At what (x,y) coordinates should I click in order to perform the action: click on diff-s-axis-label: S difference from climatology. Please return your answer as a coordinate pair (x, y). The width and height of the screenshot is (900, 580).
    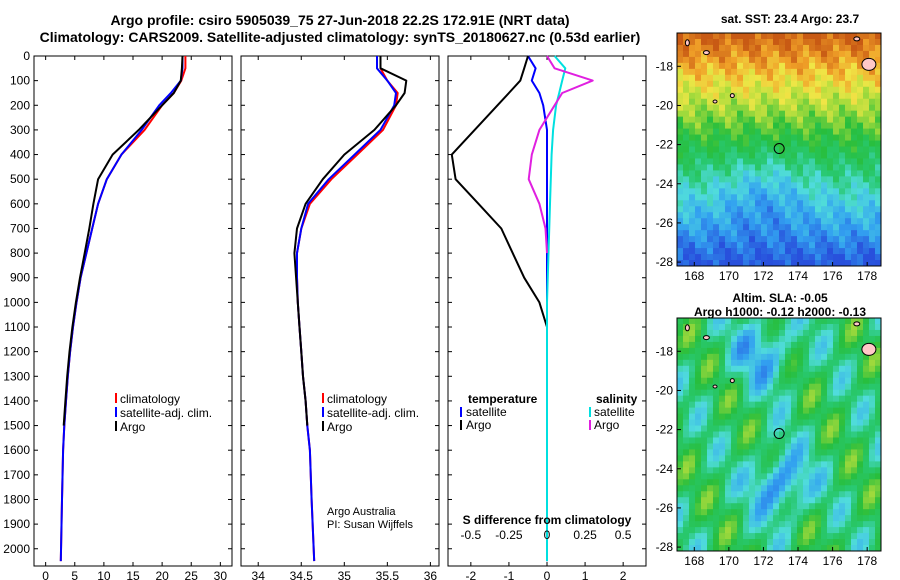
    Looking at the image, I should click on (547, 520).